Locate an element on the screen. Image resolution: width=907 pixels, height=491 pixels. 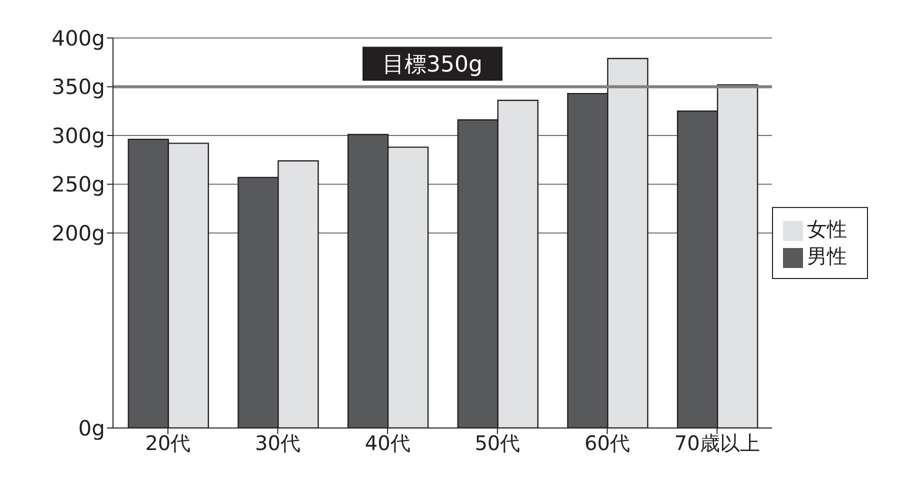
y-tick-label: 0g is located at coordinates (91, 428).